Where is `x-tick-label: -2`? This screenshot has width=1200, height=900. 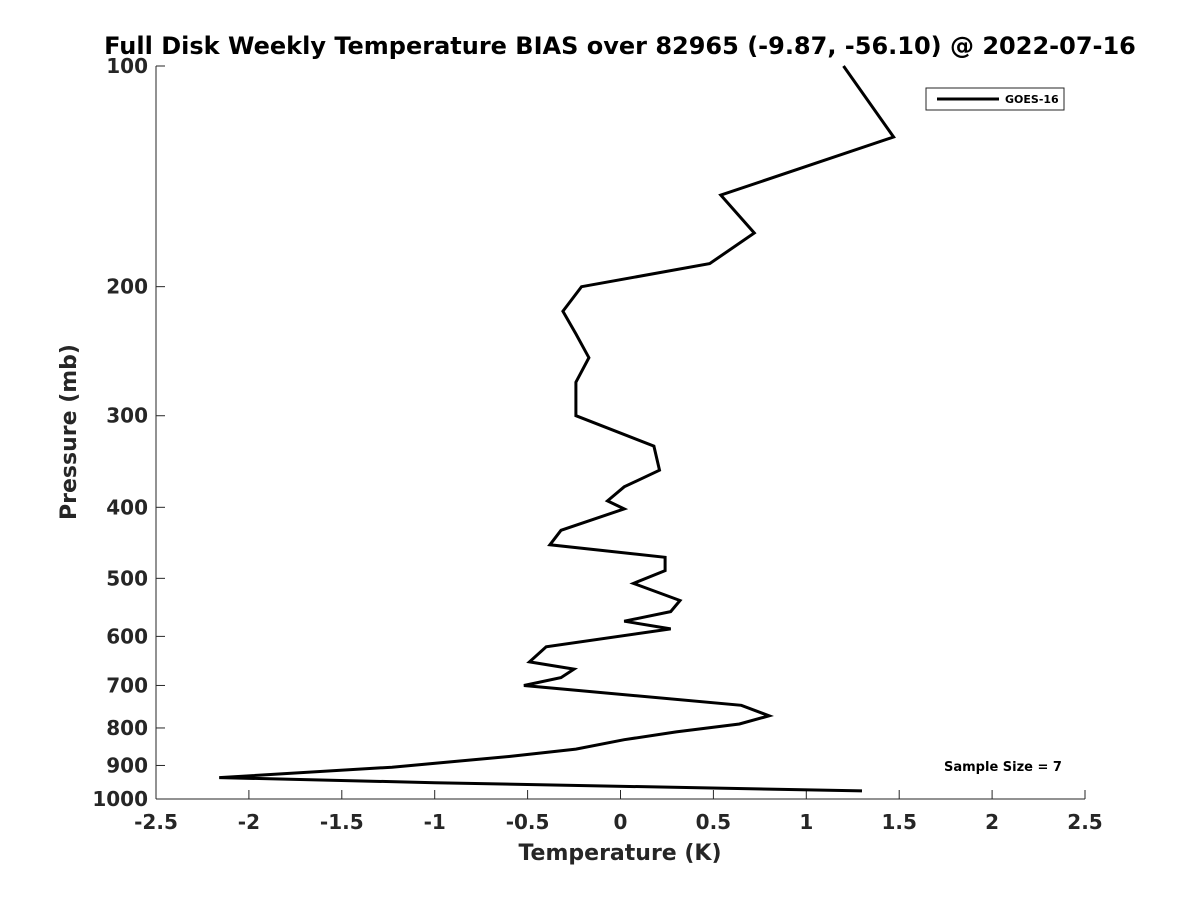 x-tick-label: -2 is located at coordinates (249, 822).